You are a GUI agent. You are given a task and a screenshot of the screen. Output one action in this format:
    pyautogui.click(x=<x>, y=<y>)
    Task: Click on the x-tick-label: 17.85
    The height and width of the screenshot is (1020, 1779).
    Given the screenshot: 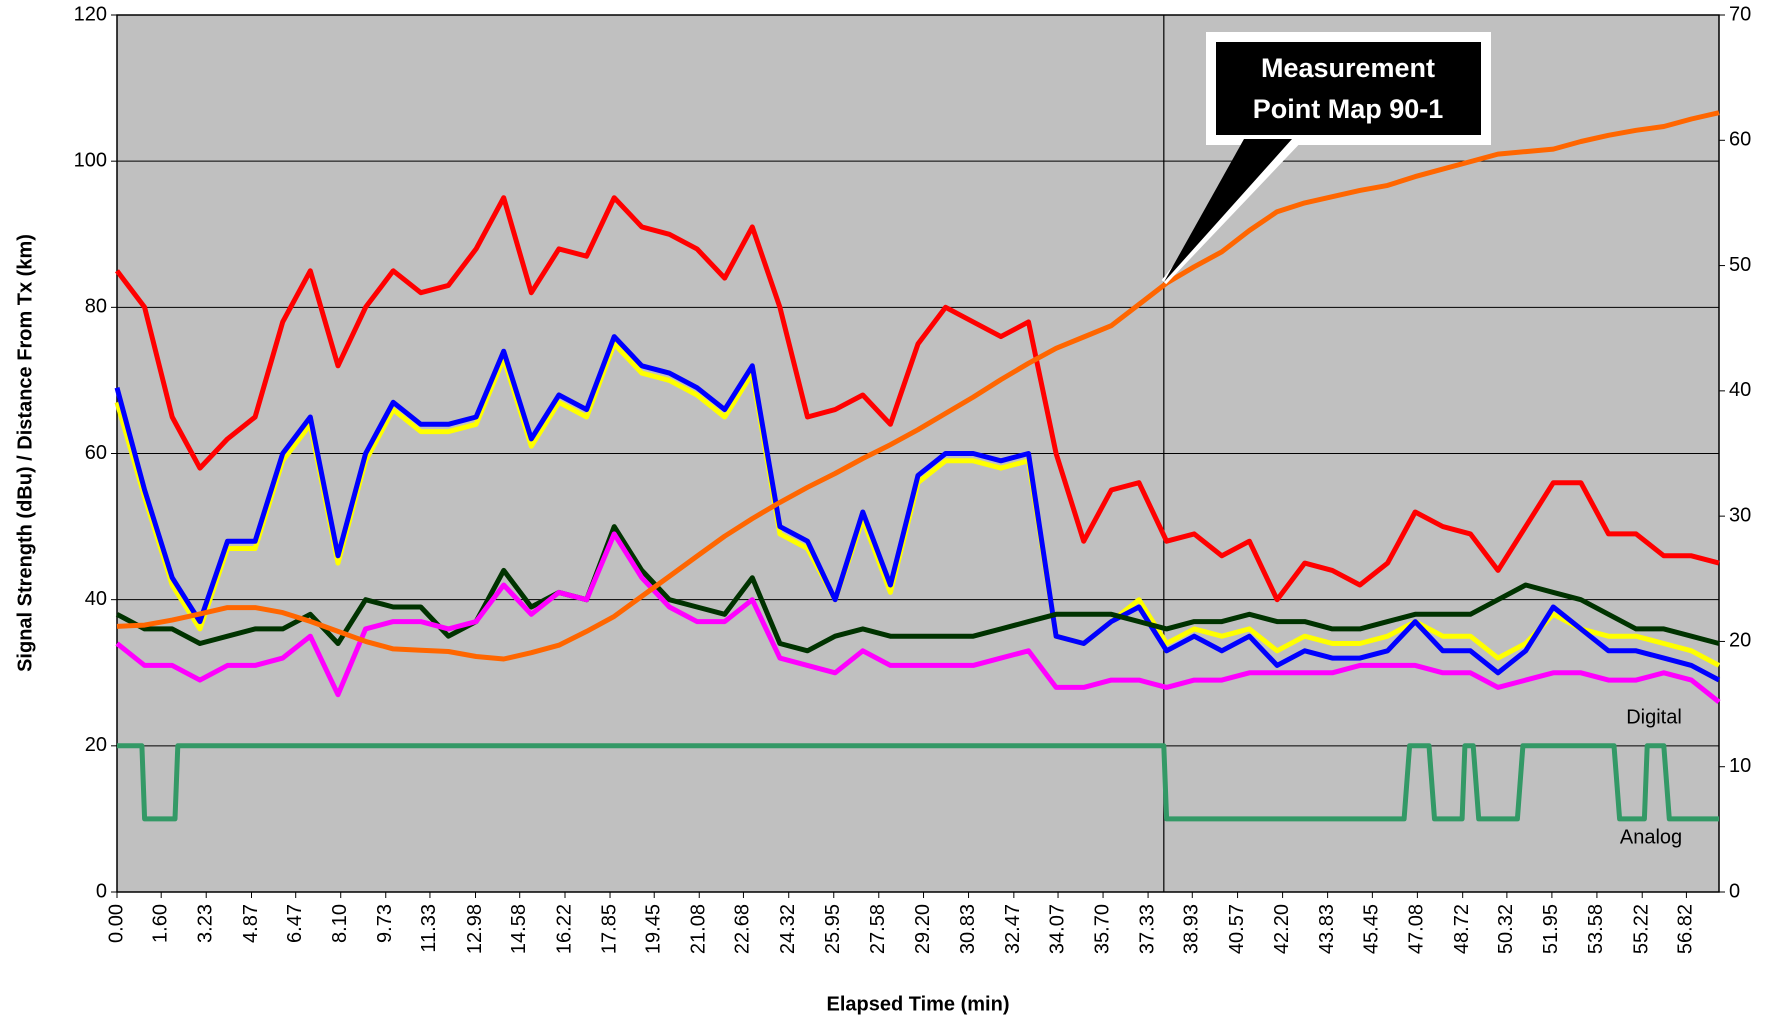 What is the action you would take?
    pyautogui.click(x=609, y=929)
    